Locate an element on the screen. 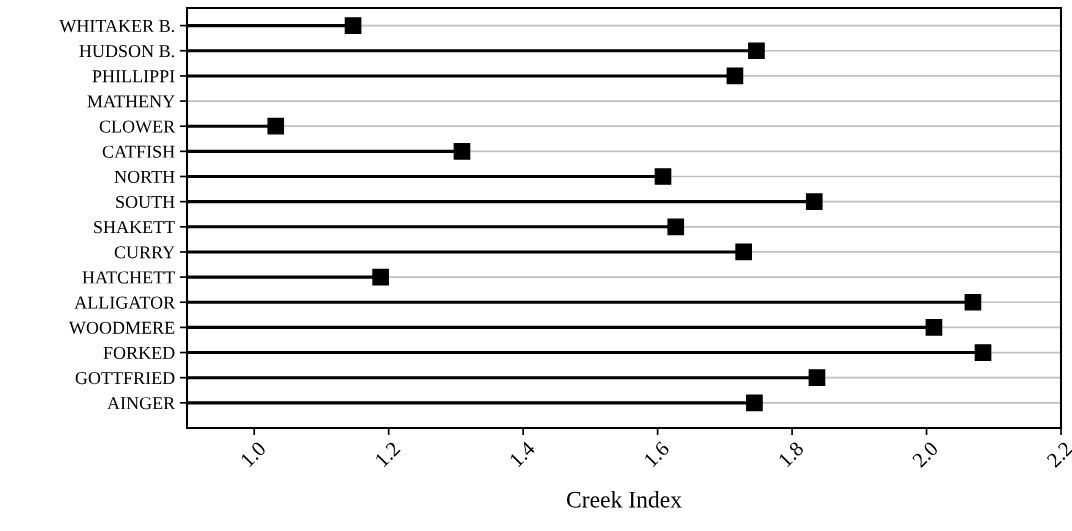  x-tick-label: 1.2 is located at coordinates (387, 454).